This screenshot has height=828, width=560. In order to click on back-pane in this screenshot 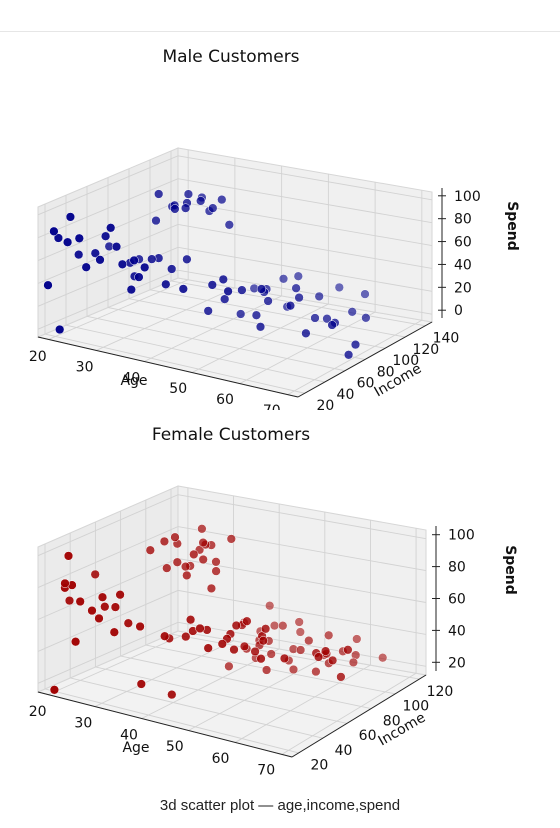, I will do `click(305, 235)`.